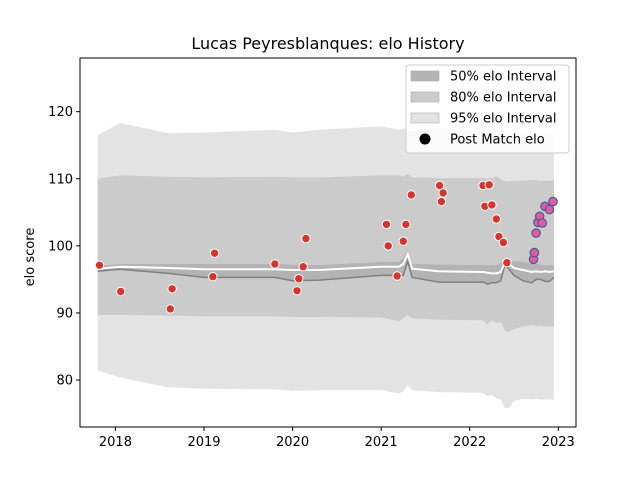  Describe the element at coordinates (497, 140) in the screenshot. I see `legend-item-post-match-label: Post Match elo` at that location.